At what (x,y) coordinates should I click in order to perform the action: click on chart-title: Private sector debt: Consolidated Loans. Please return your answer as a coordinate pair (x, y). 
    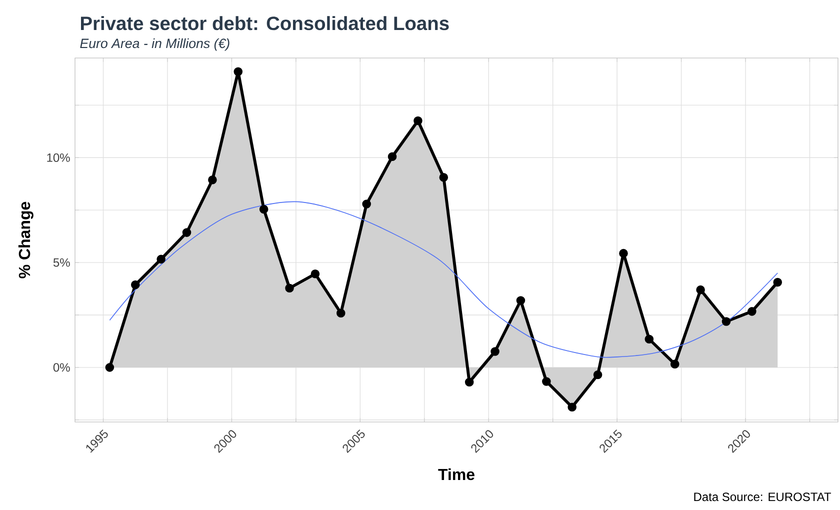
    Looking at the image, I should click on (264, 23).